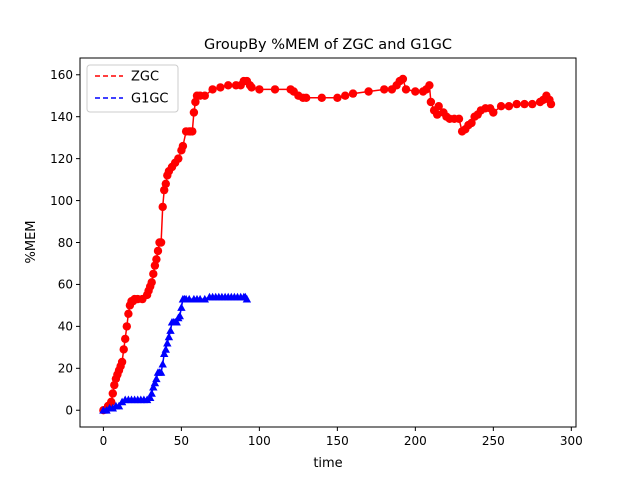 The height and width of the screenshot is (480, 640). Describe the element at coordinates (150, 99) in the screenshot. I see `legend-g1gc-label: G1GC` at that location.